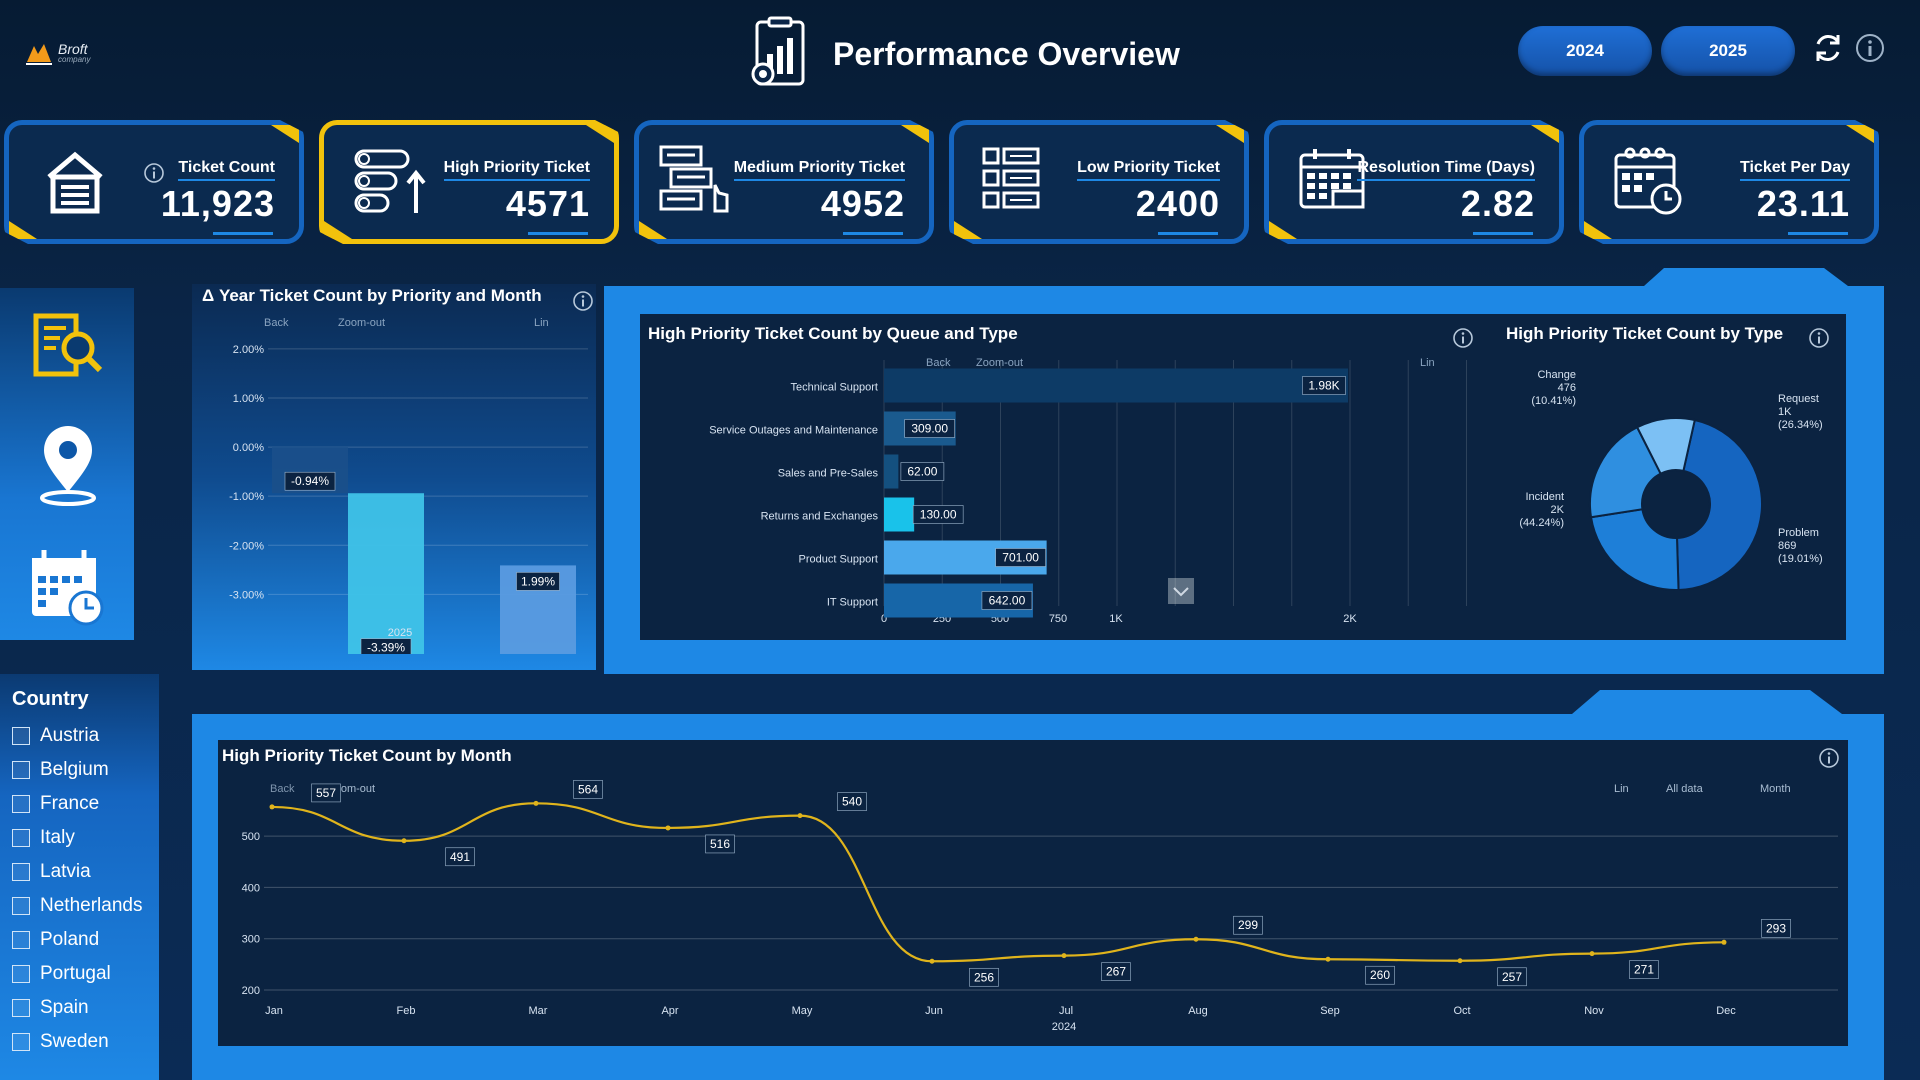  What do you see at coordinates (852, 802) in the screenshot?
I see `point-value-label: 540` at bounding box center [852, 802].